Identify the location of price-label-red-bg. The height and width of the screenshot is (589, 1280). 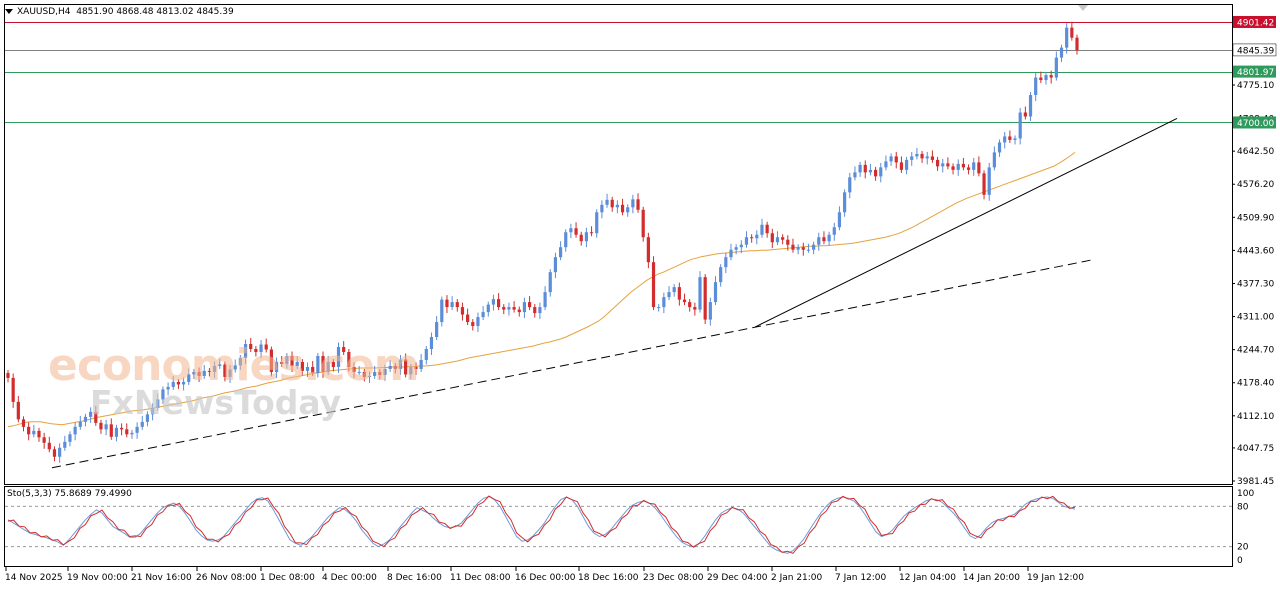
(1254, 21).